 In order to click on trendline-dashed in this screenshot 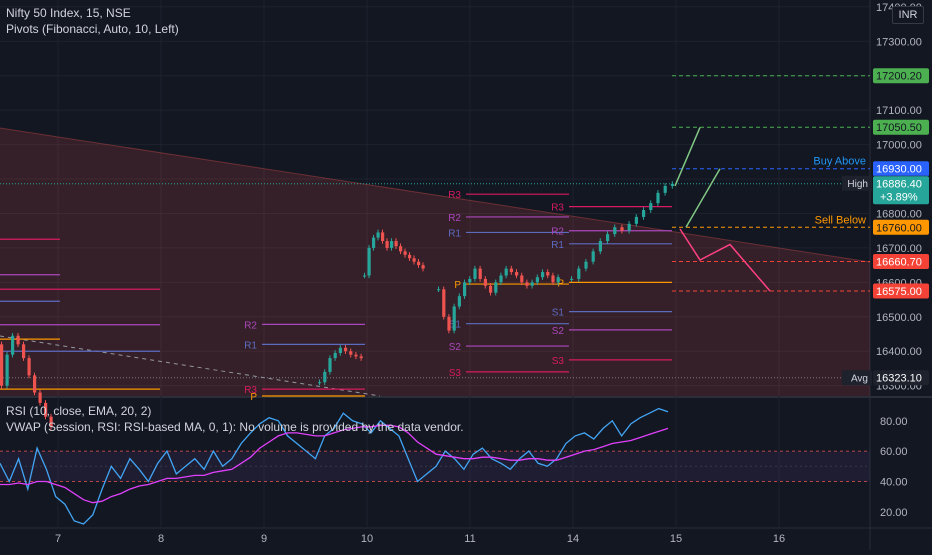, I will do `click(190, 366)`.